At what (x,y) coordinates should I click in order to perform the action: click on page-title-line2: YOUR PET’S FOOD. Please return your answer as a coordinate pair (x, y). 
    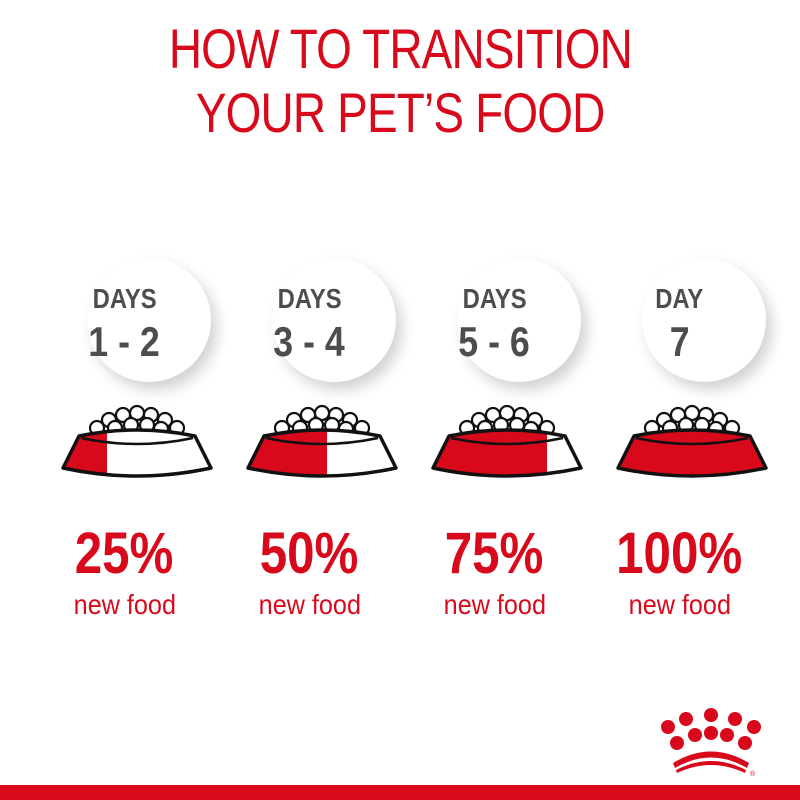
    Looking at the image, I should click on (400, 112).